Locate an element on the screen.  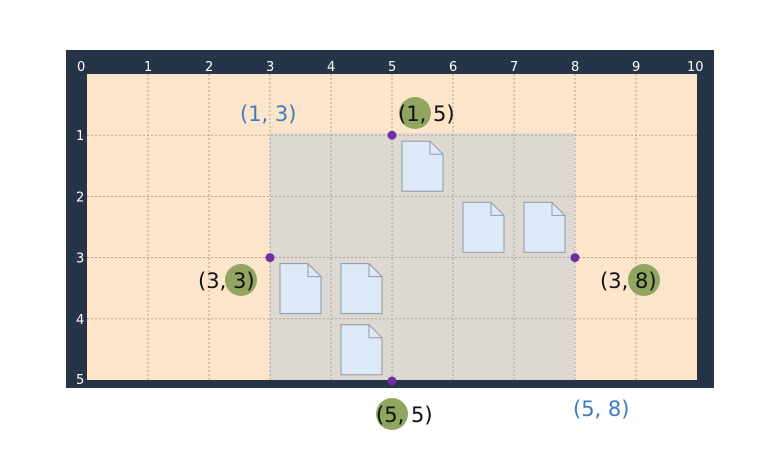
x-tick-label: 8 is located at coordinates (575, 67).